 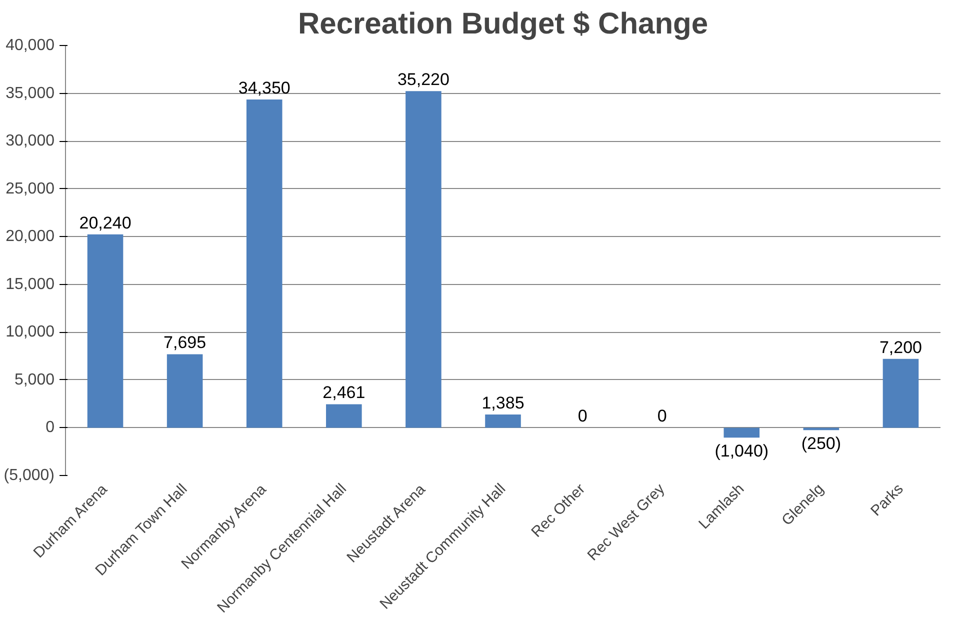 What do you see at coordinates (344, 392) in the screenshot?
I see `data-label: 2,461` at bounding box center [344, 392].